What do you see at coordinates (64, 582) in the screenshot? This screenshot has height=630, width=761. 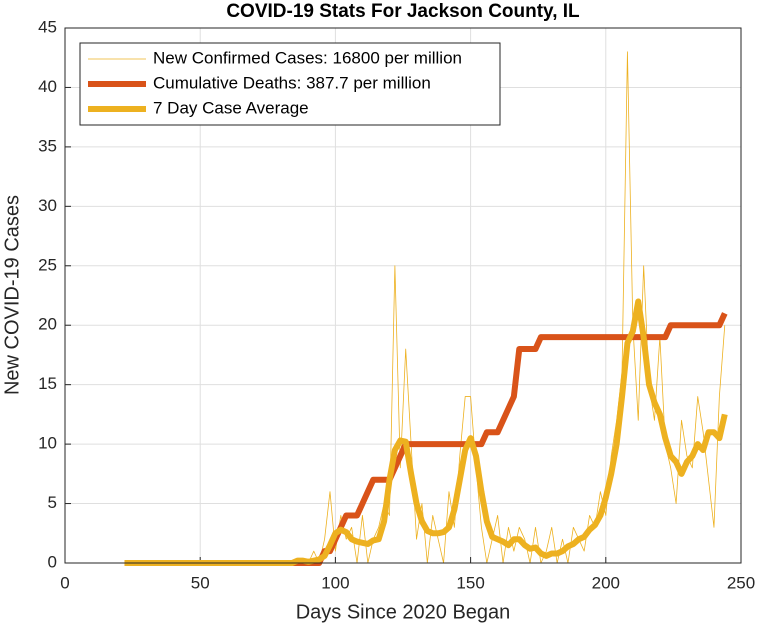 I see `x-tick-label: 0` at bounding box center [64, 582].